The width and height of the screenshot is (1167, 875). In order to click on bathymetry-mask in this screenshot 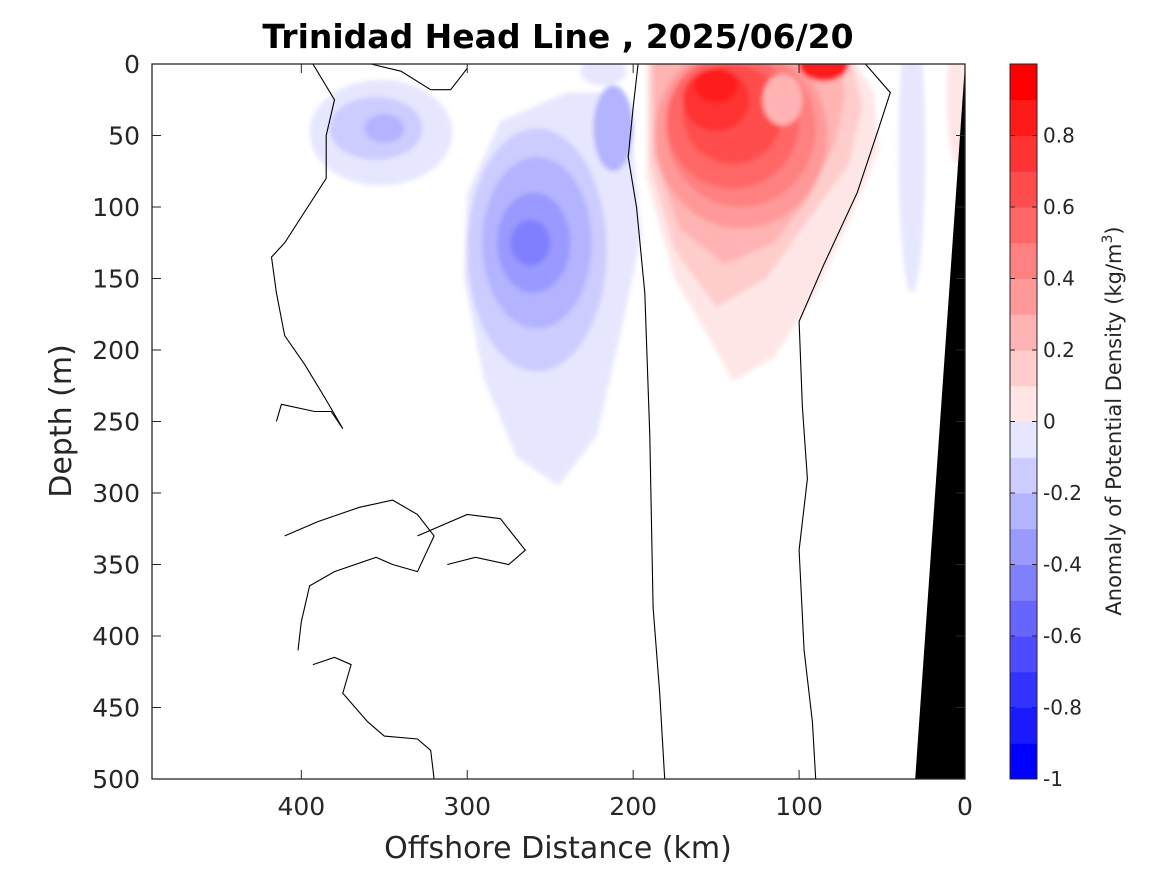, I will do `click(940, 421)`.